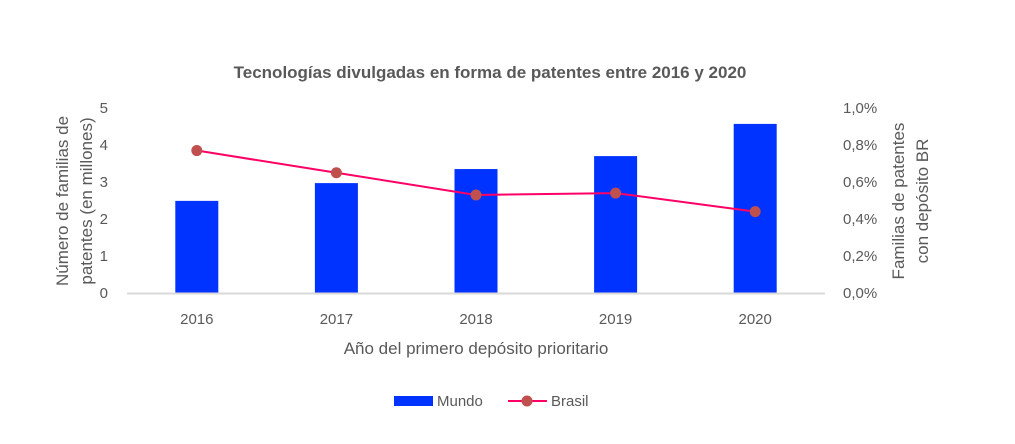 The width and height of the screenshot is (1015, 444). What do you see at coordinates (527, 401) in the screenshot?
I see `legend-marker-brasil` at bounding box center [527, 401].